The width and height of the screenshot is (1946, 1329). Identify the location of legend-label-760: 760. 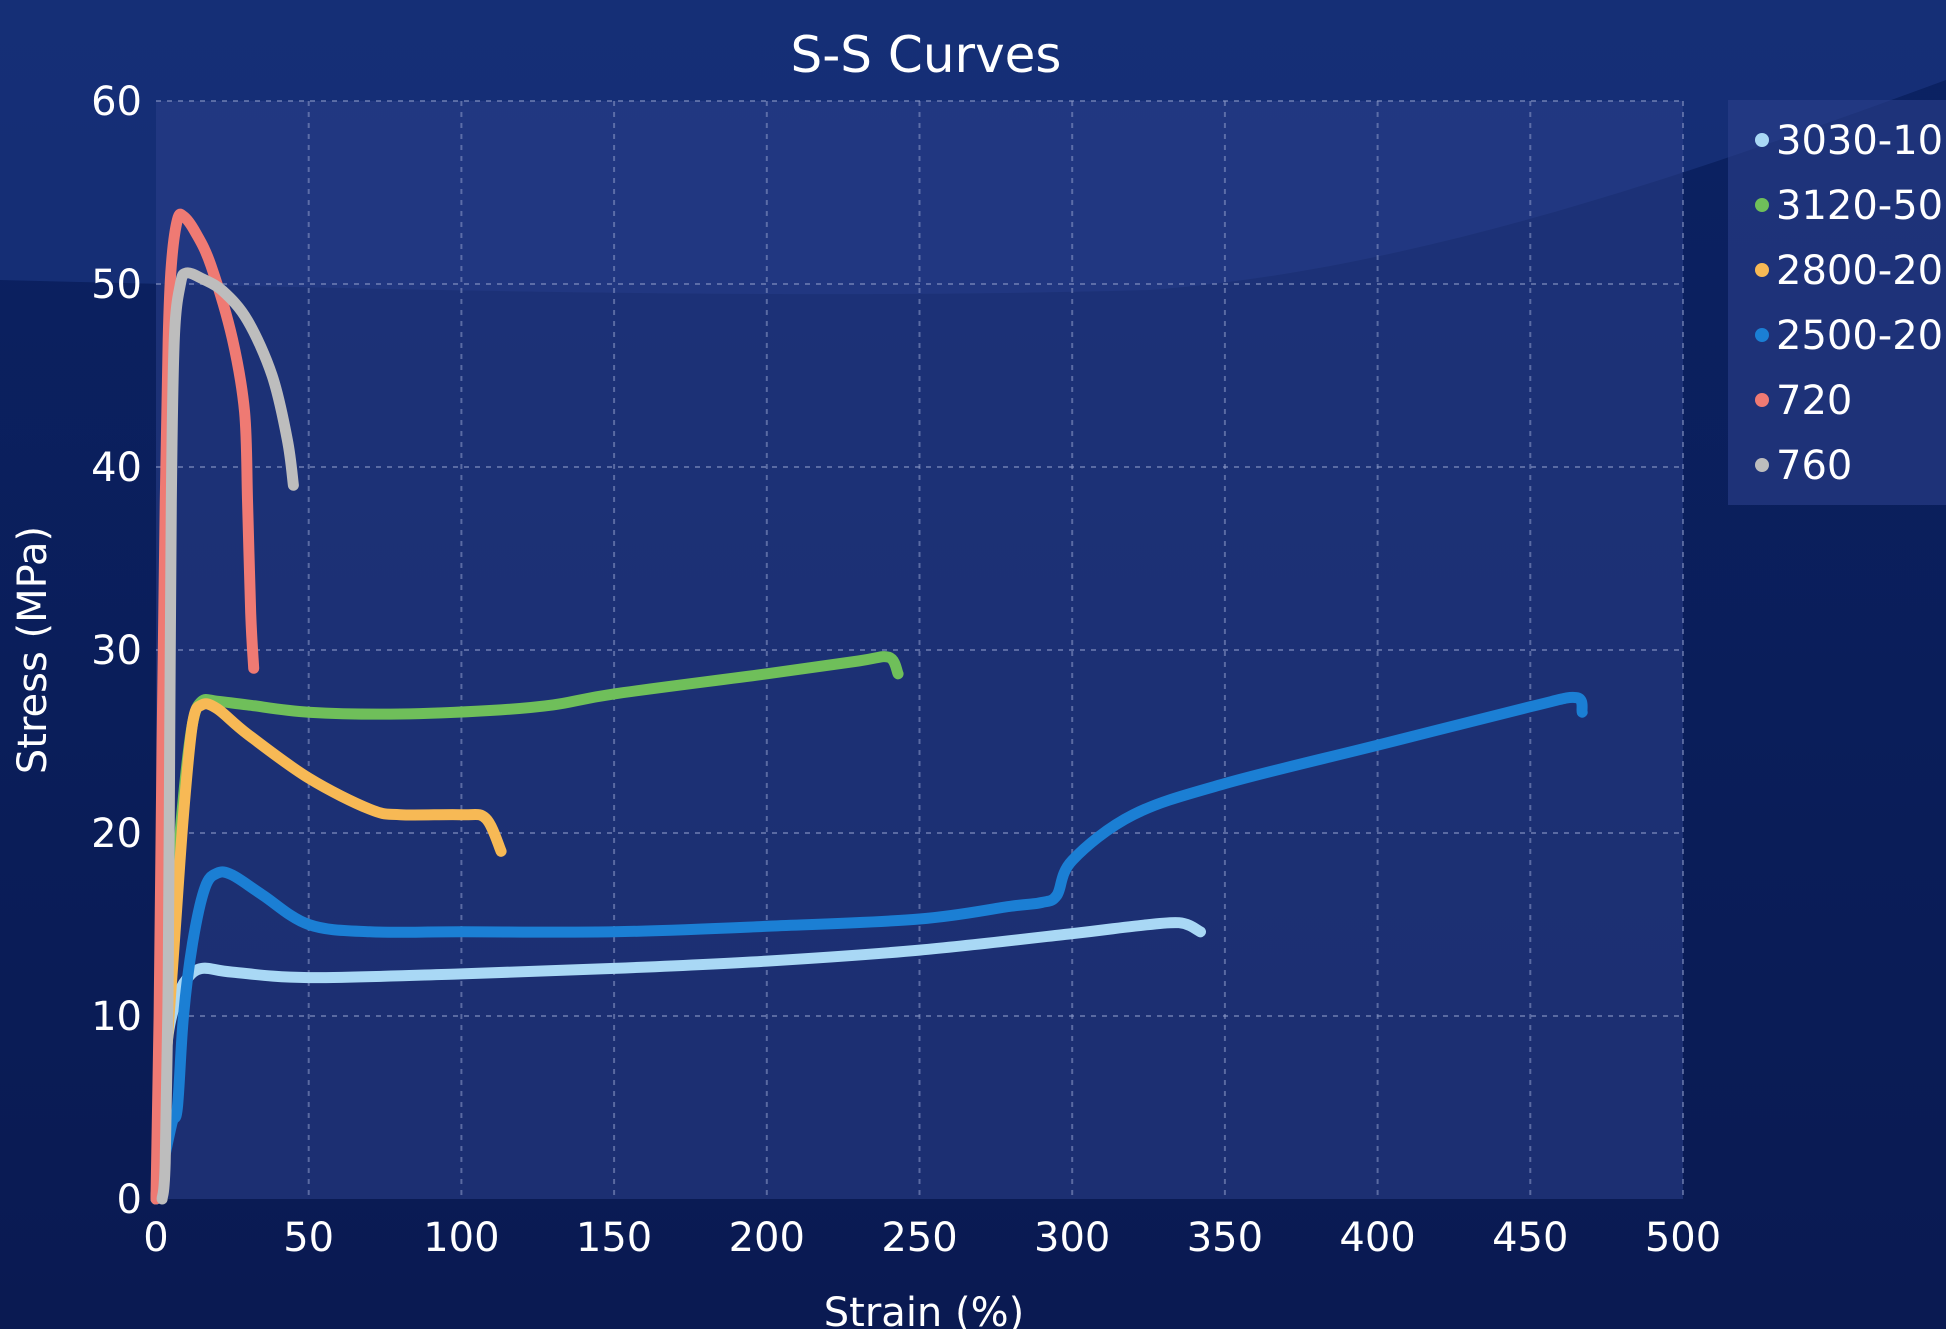
(1814, 466).